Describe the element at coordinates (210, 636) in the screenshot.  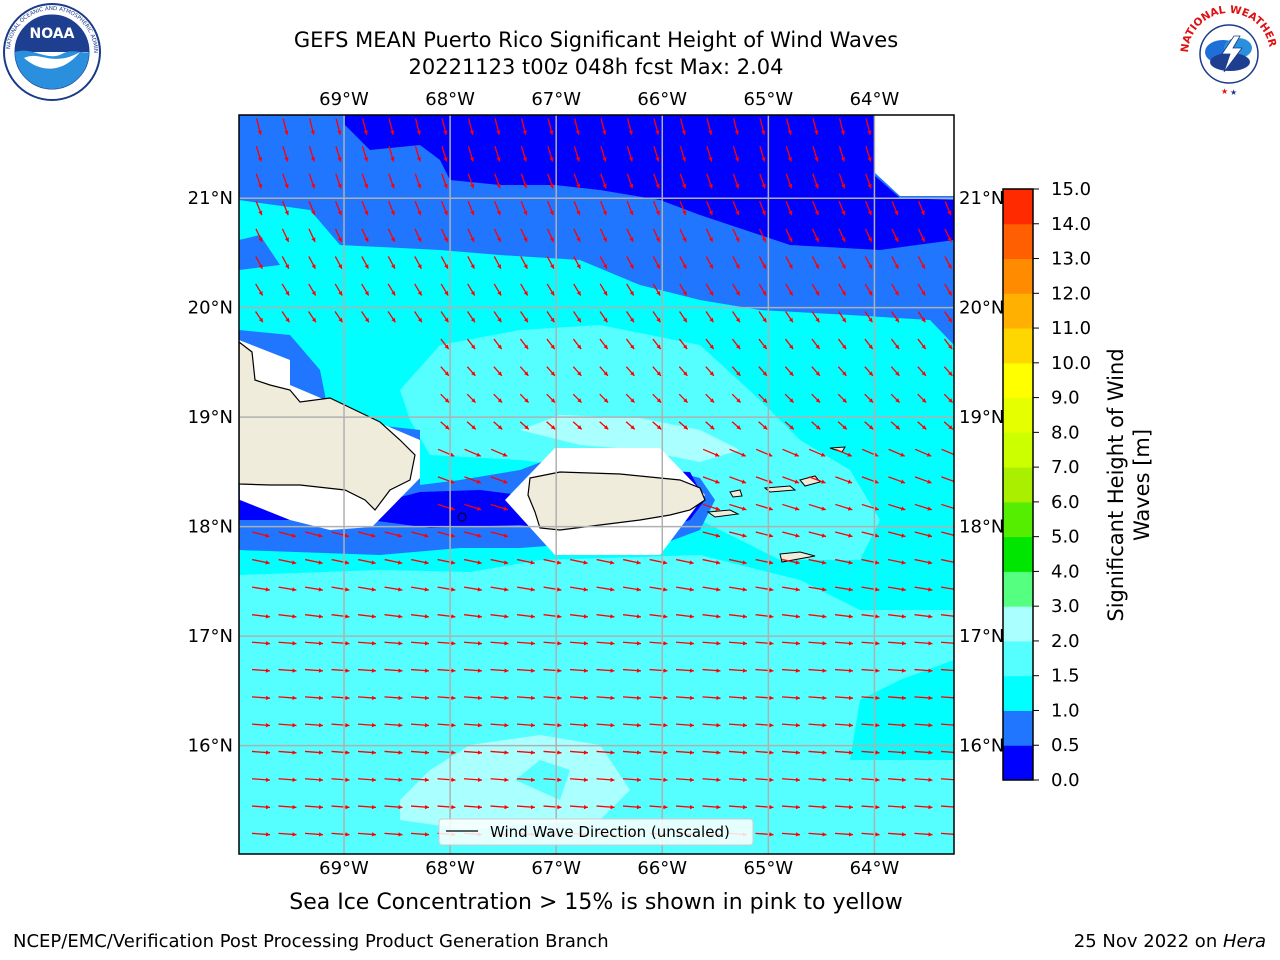
I see `lat-tick-label-left: 17°N` at that location.